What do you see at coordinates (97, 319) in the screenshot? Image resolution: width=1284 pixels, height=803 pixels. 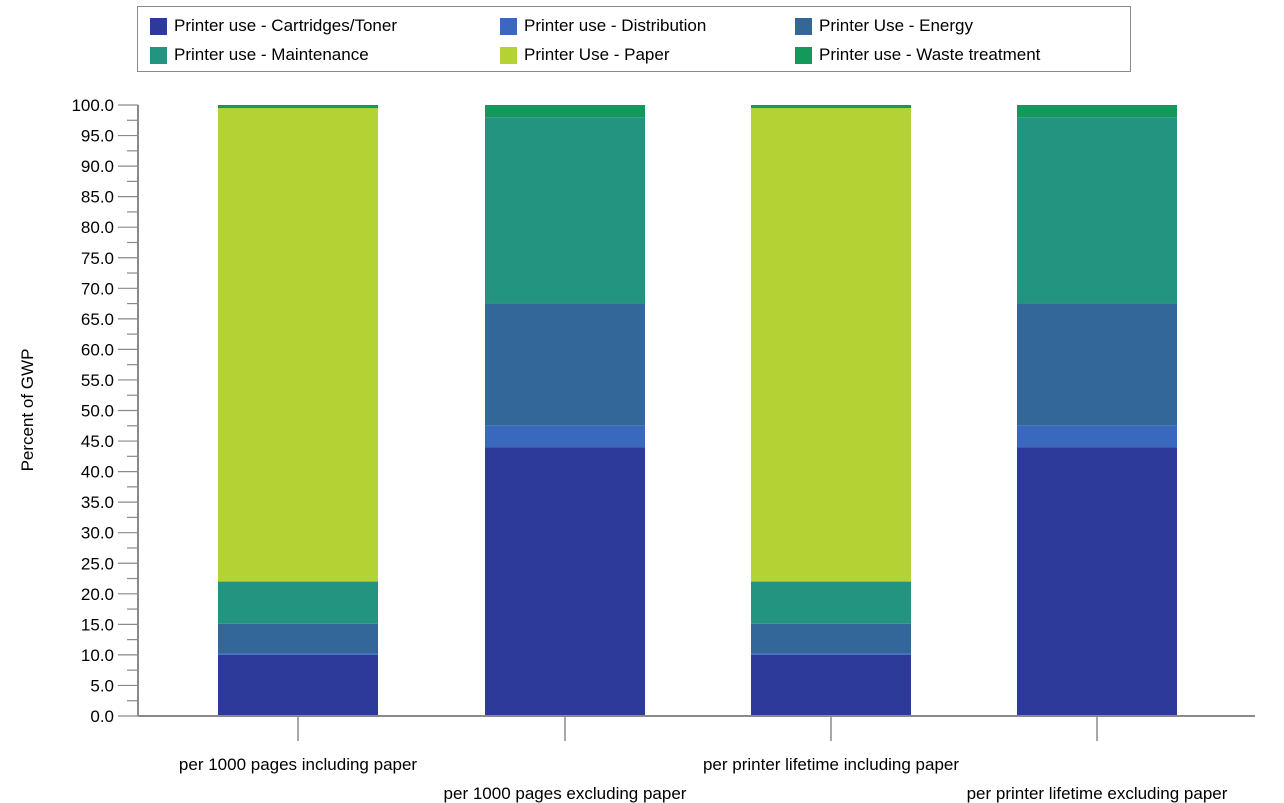 I see `y-tick-label: 65.0` at bounding box center [97, 319].